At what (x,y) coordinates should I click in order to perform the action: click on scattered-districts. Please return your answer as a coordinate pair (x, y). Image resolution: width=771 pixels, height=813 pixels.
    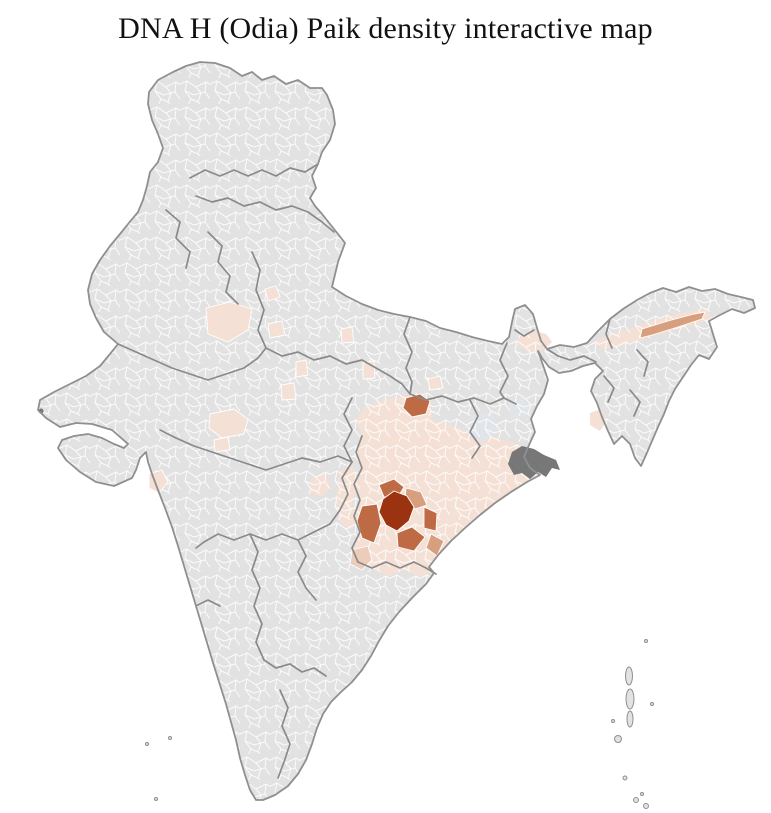
    Looking at the image, I should click on (296, 428).